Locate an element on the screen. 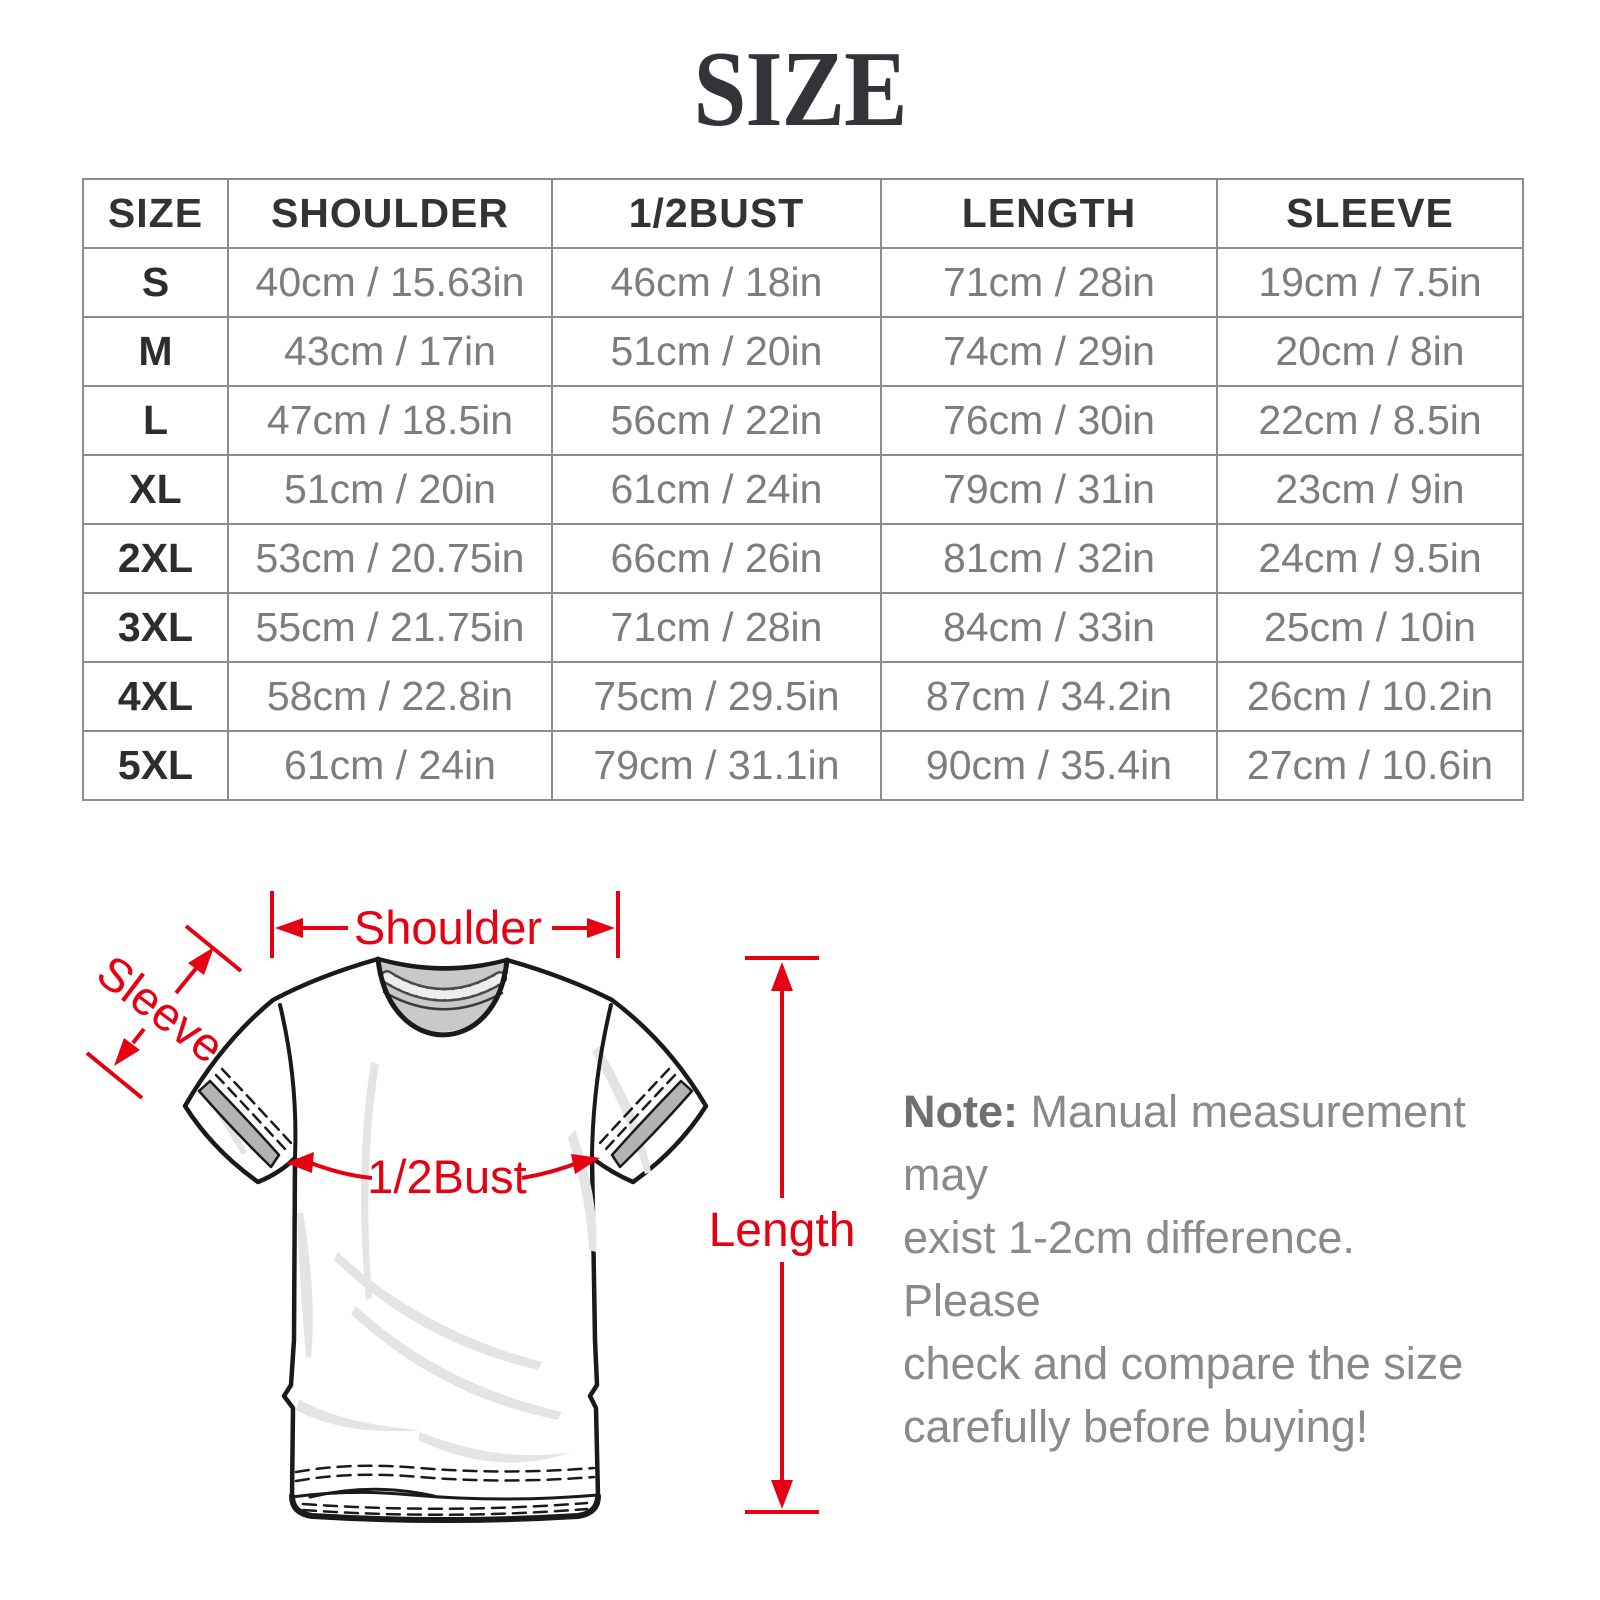 The height and width of the screenshot is (1600, 1600). front-neckline is located at coordinates (442, 997).